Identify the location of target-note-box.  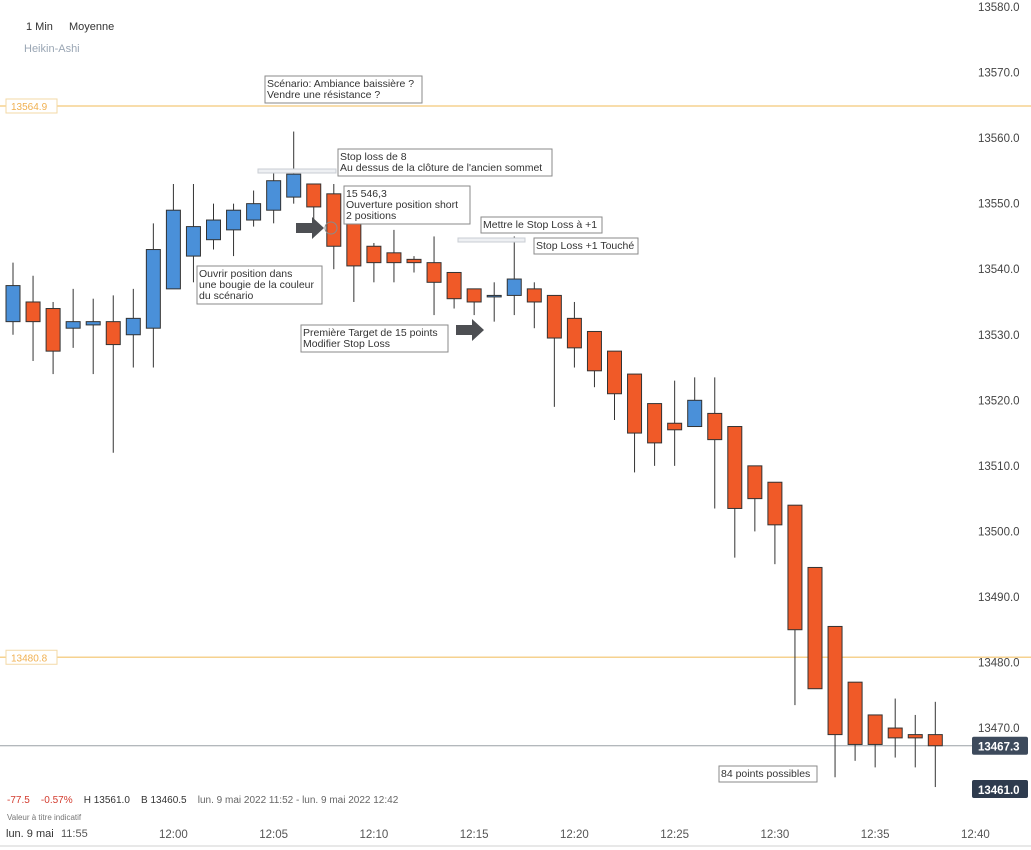
(374, 338).